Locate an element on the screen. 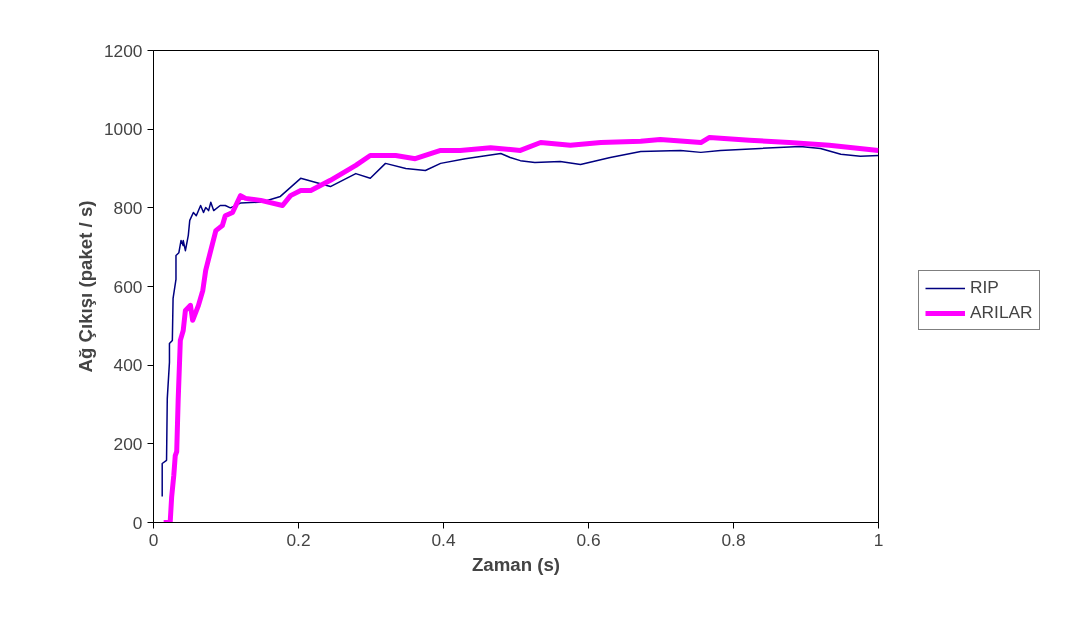 Image resolution: width=1082 pixels, height=643 pixels. x-tick-label: 0.6 is located at coordinates (588, 539).